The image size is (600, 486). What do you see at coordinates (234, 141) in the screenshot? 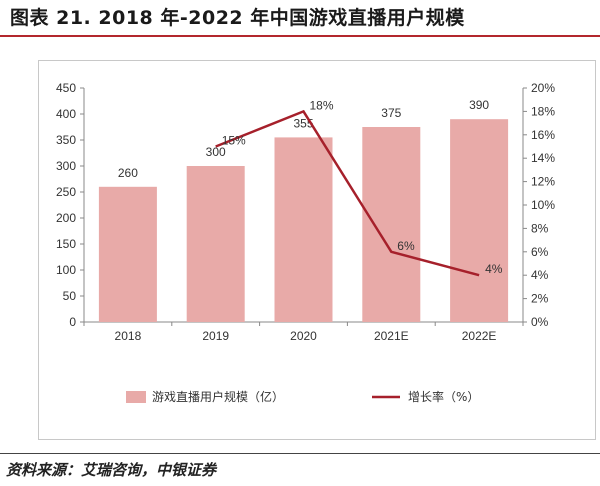
I see `line-data-label: 15%` at bounding box center [234, 141].